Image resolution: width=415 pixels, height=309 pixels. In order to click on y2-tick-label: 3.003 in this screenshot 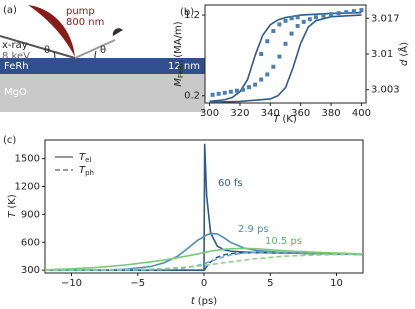, I will do `click(385, 90)`.